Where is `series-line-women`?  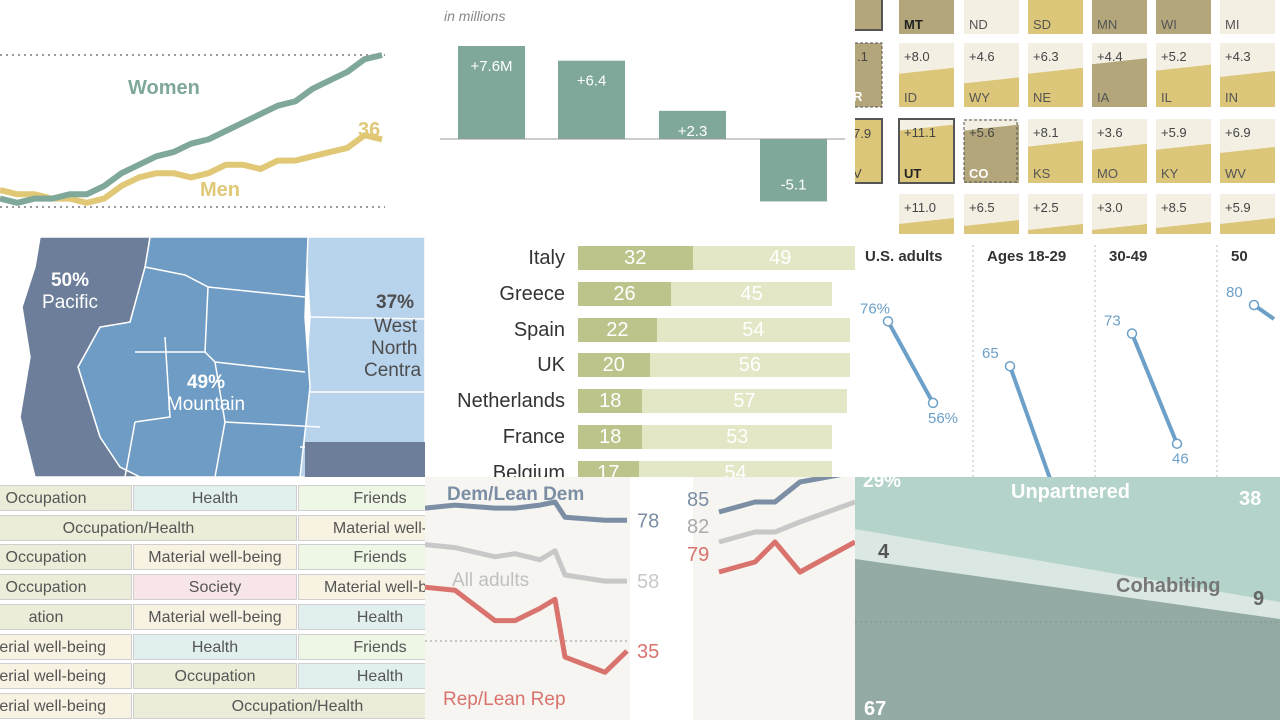 series-line-women is located at coordinates (191, 129).